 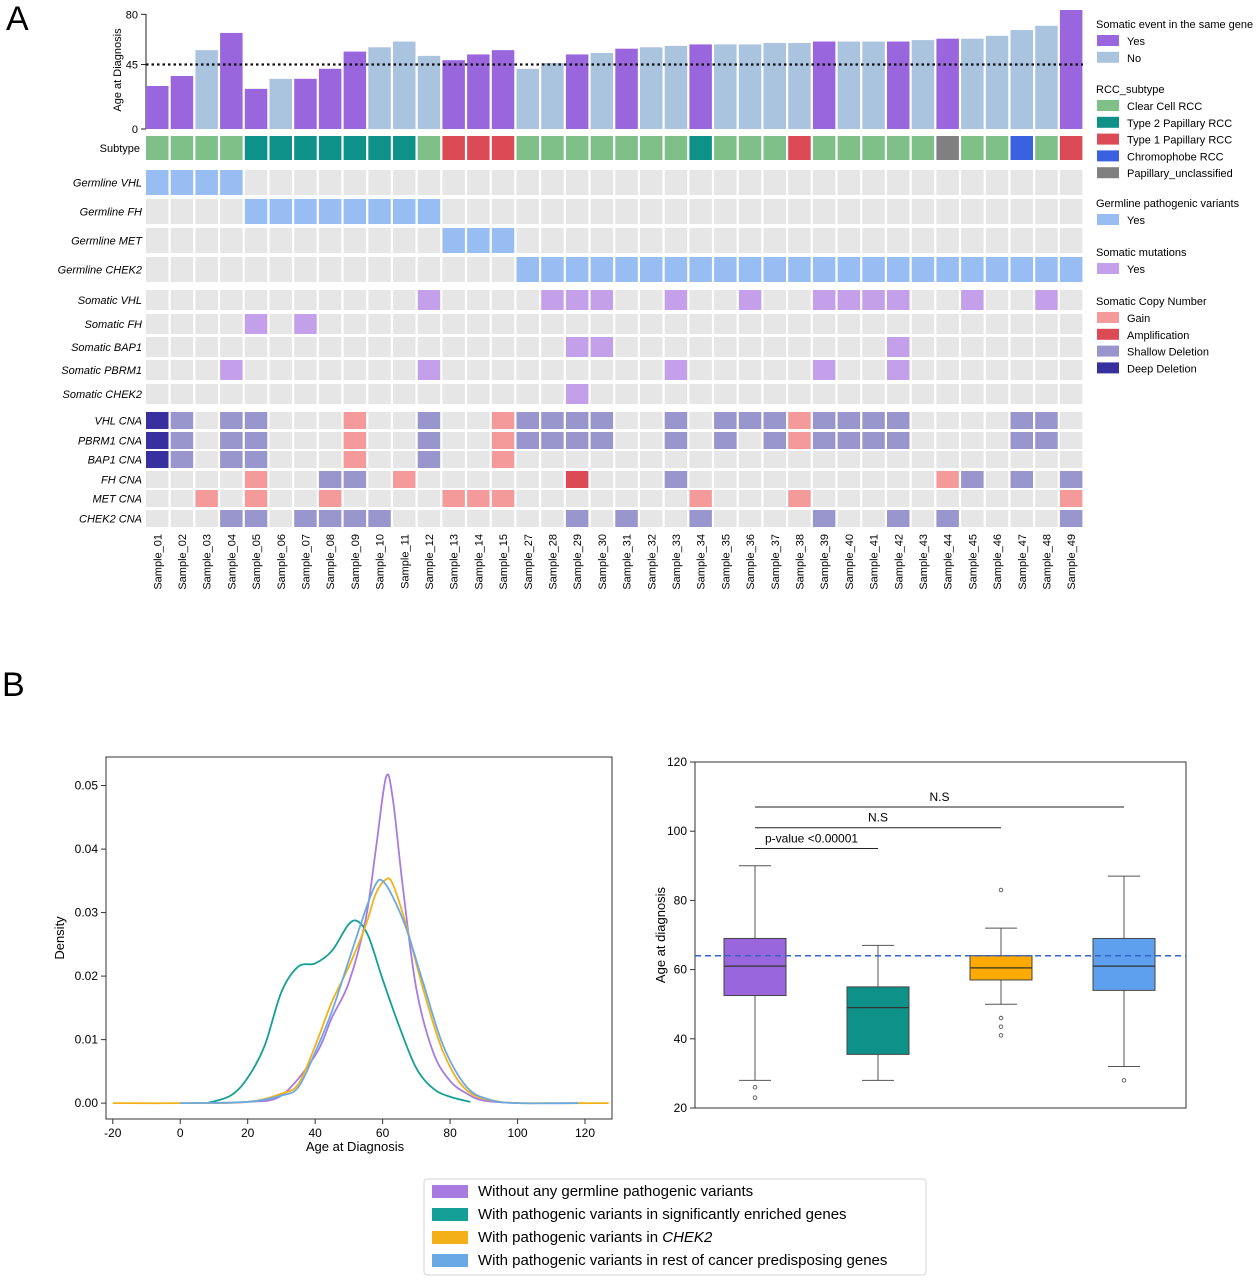 I want to click on row-label: Germline VHL, so click(x=107, y=184).